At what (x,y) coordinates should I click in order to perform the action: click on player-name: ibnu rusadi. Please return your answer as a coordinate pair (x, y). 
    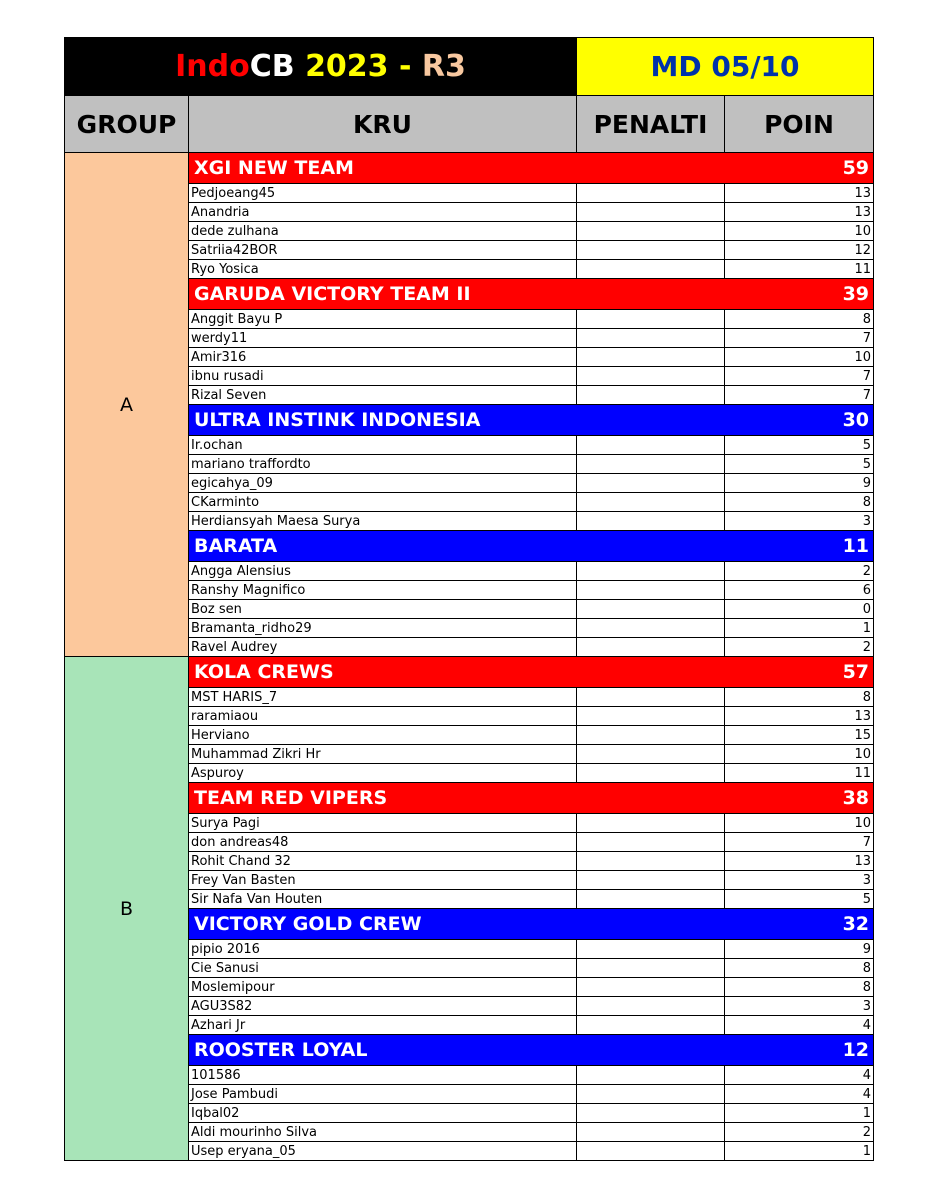
    Looking at the image, I should click on (382, 376).